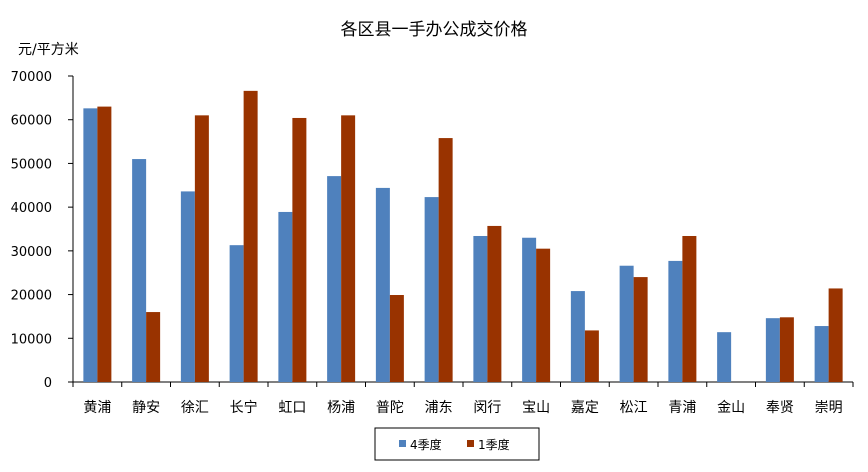 This screenshot has width=868, height=472. I want to click on x-tick-label: 闵行, so click(487, 408).